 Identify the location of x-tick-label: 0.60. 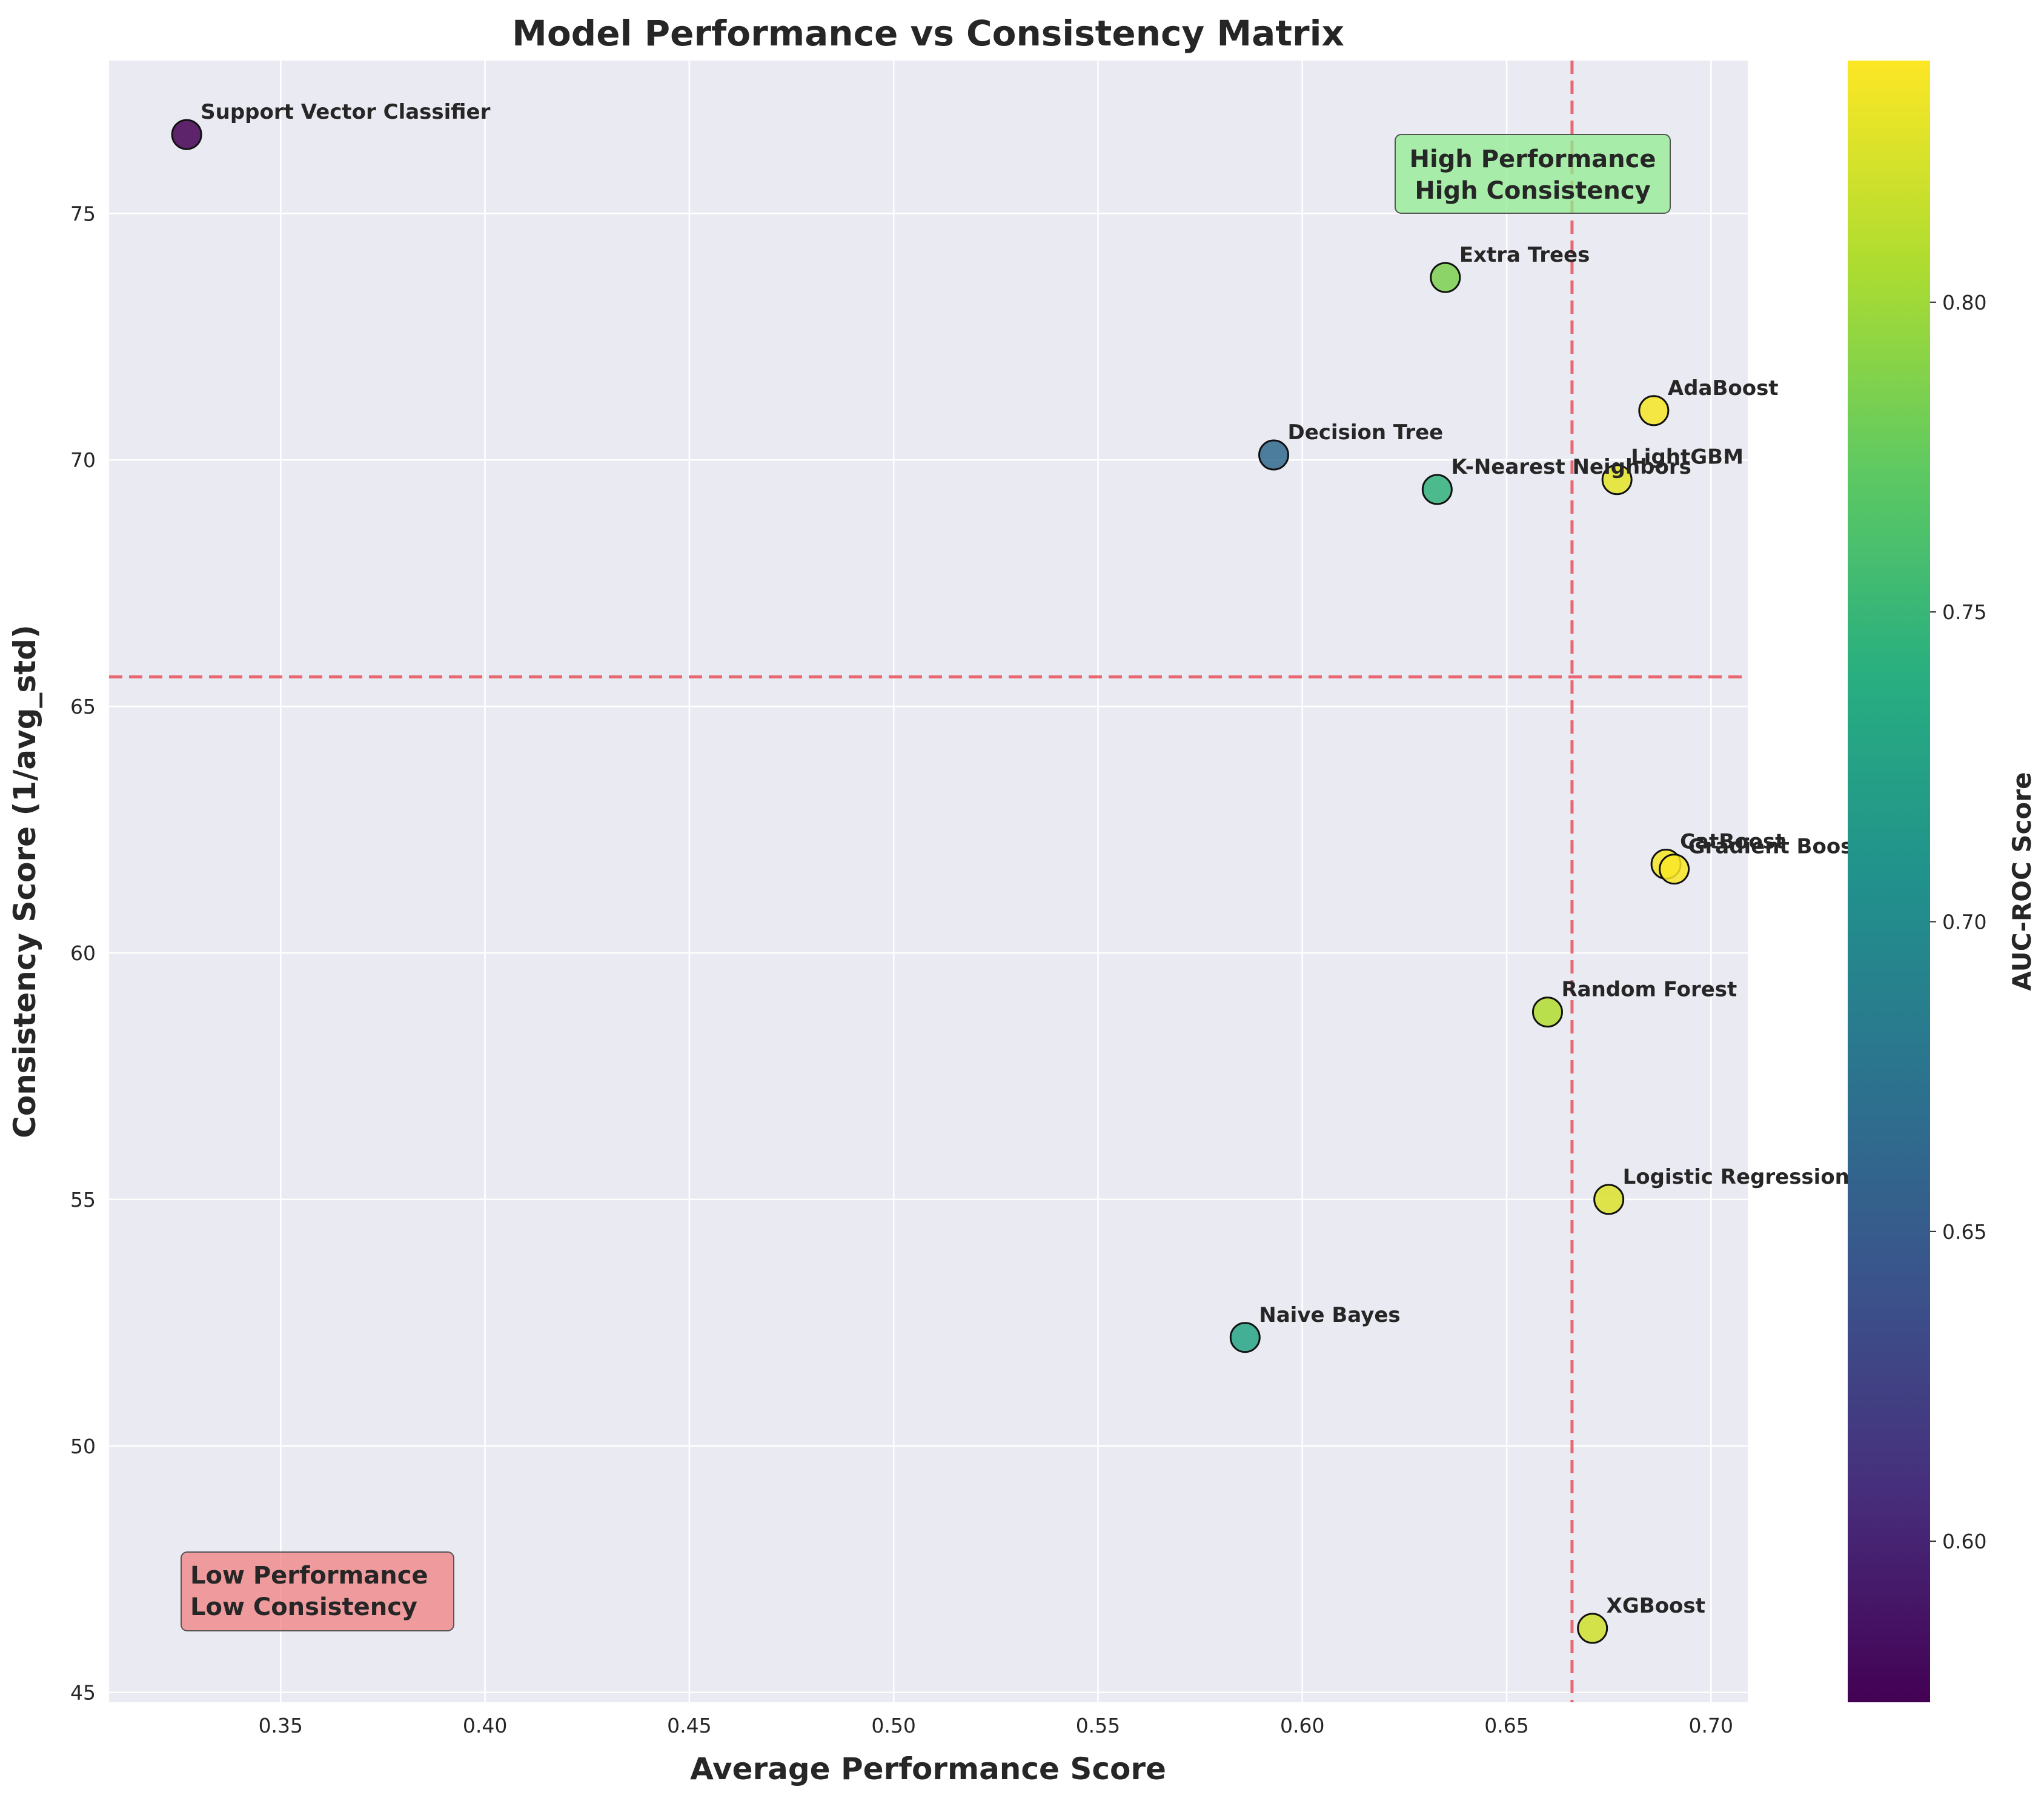
(1302, 1725).